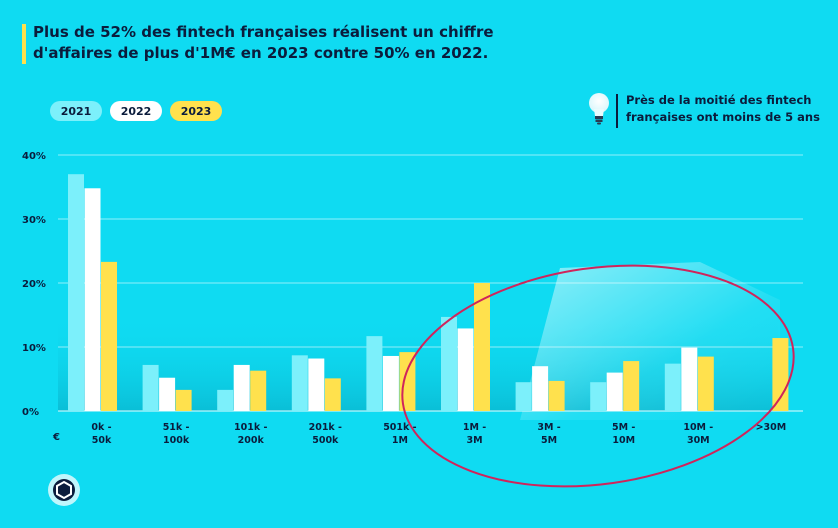 The height and width of the screenshot is (528, 838). I want to click on y-tick-label: 40%, so click(34, 156).